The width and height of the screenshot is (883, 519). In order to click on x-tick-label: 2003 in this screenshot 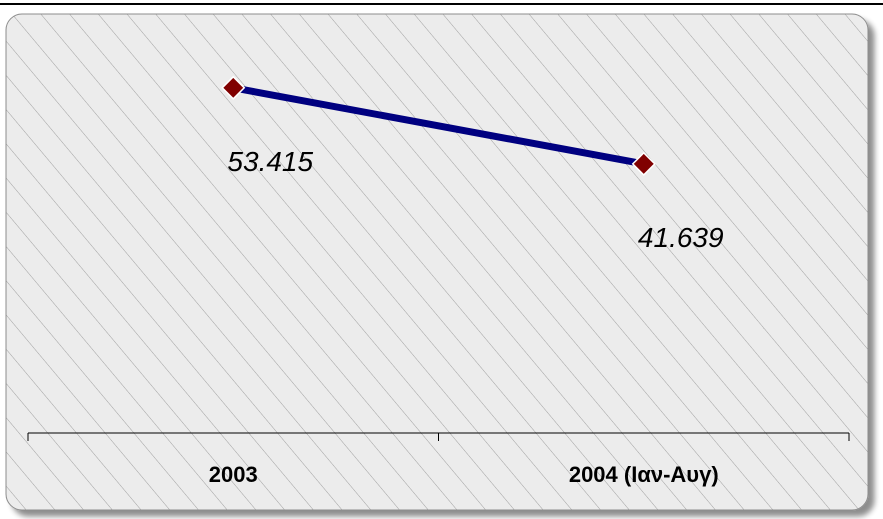, I will do `click(233, 474)`.